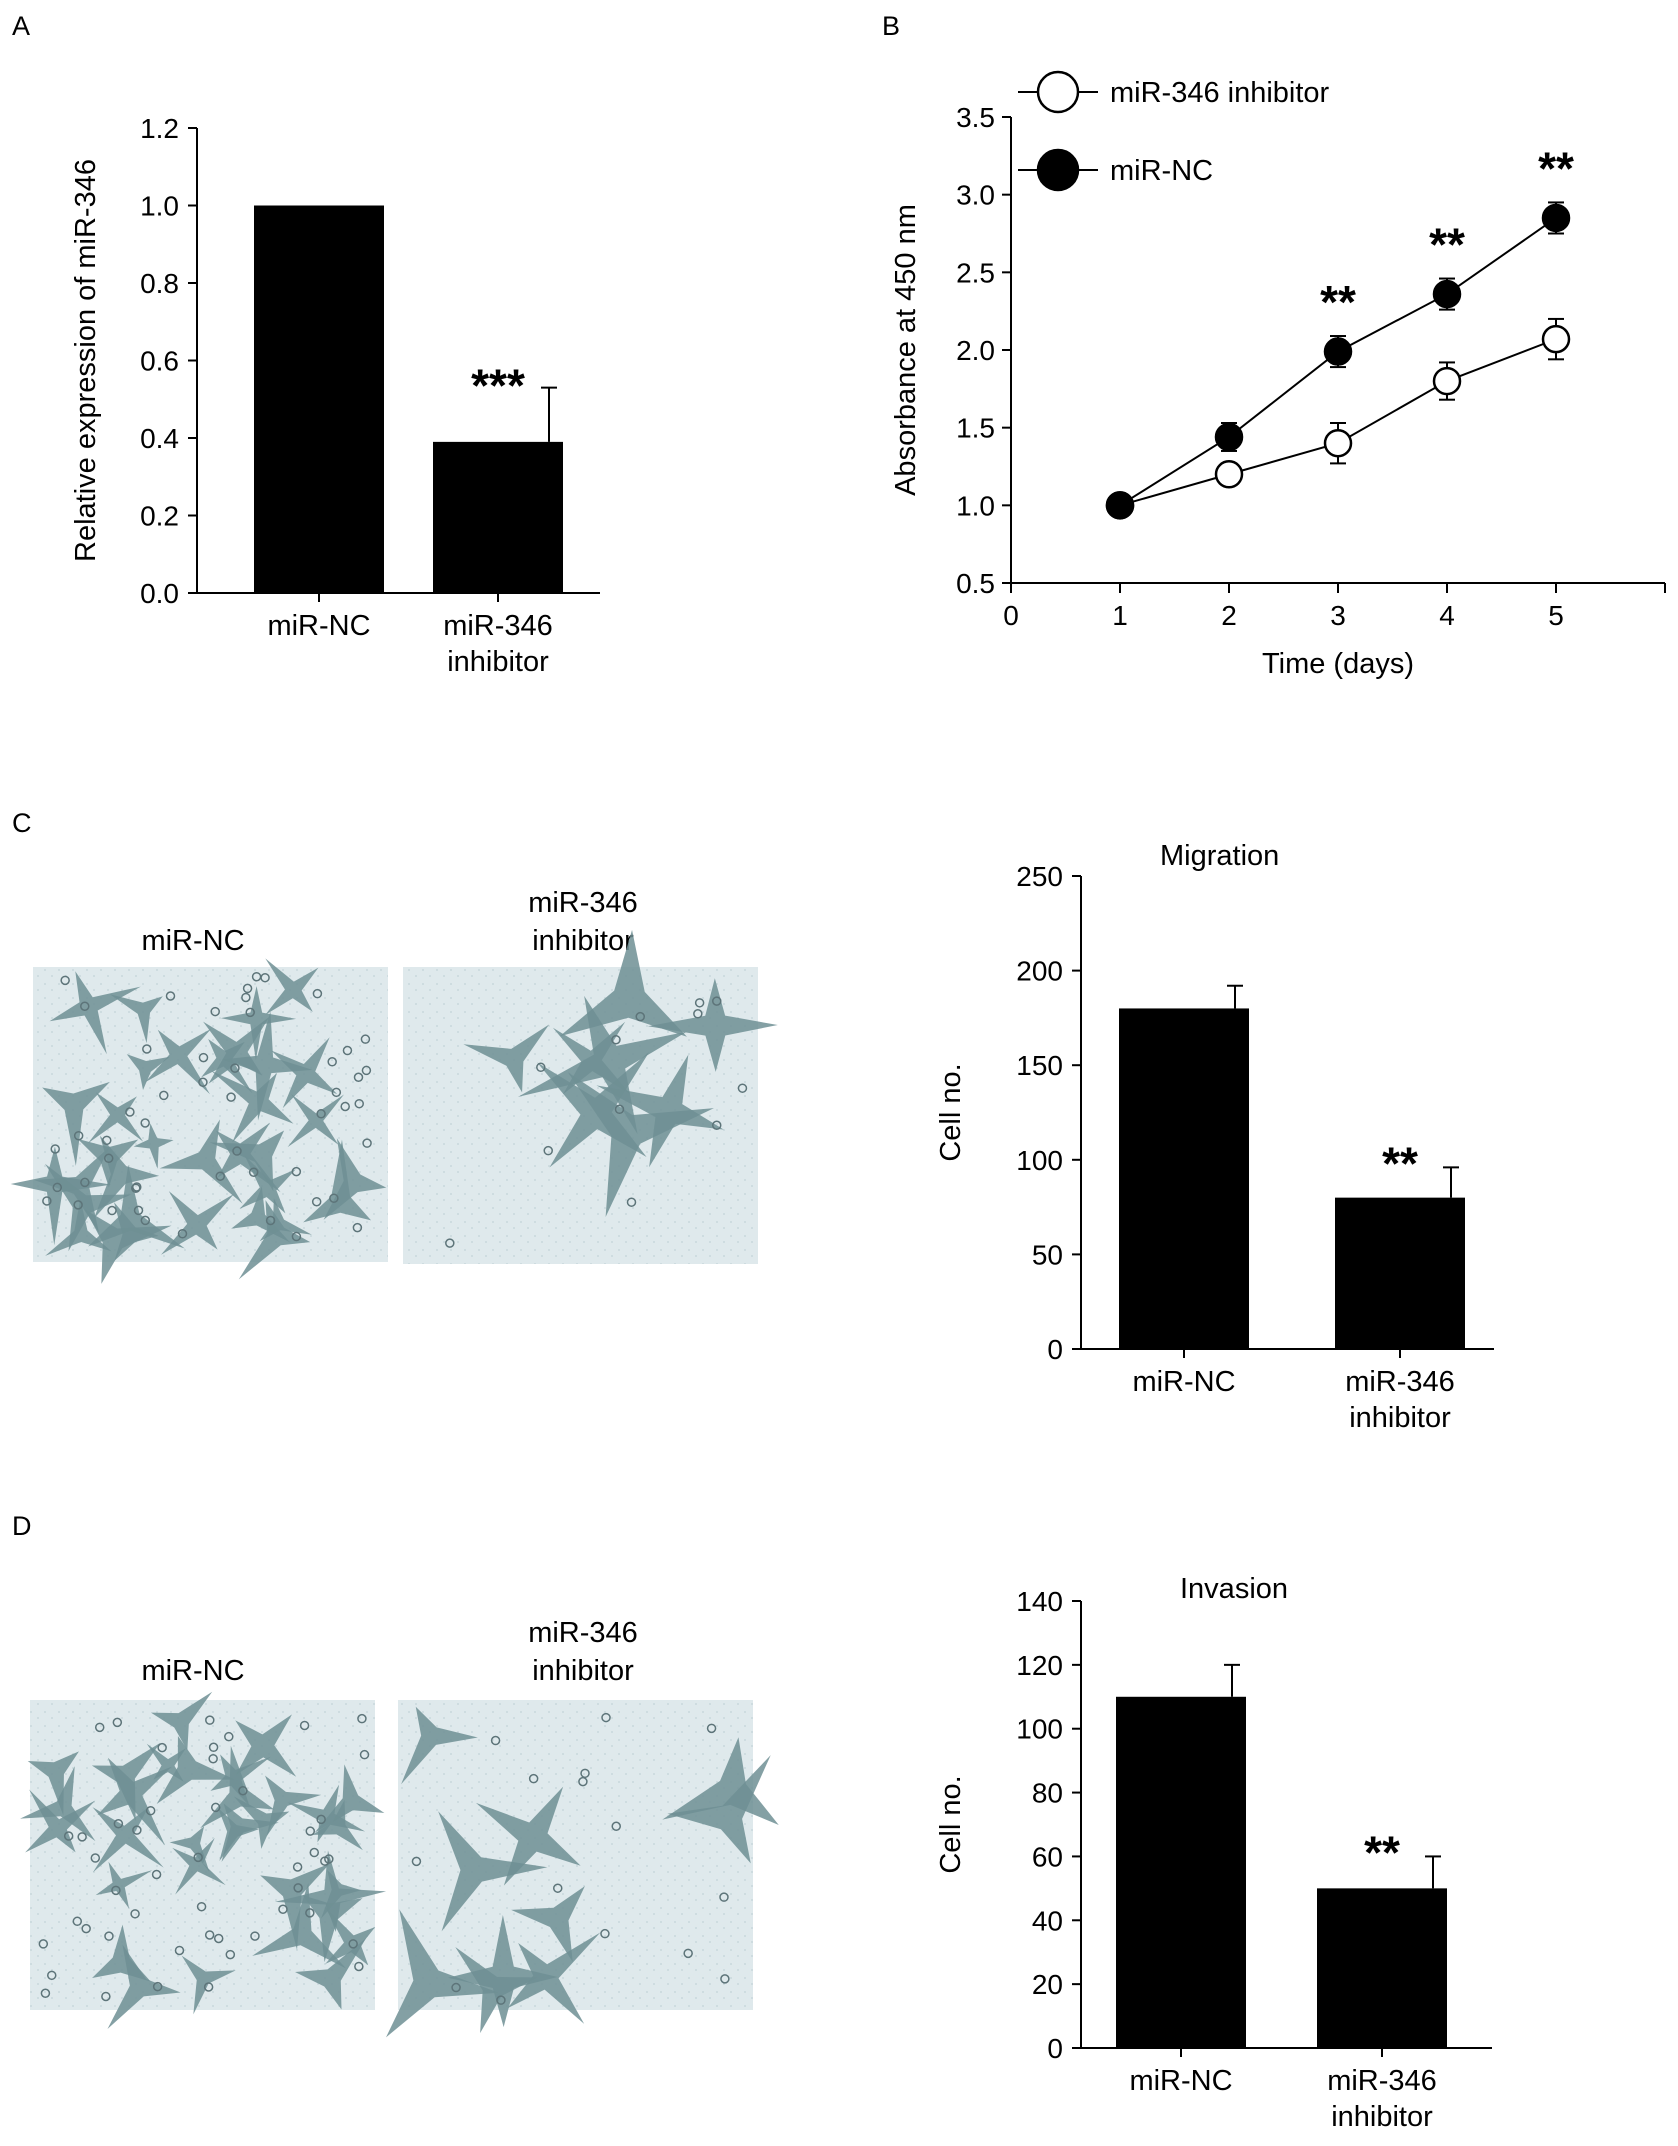 The height and width of the screenshot is (2146, 1678). I want to click on image-label-inhibitor: inhibitor, so click(583, 941).